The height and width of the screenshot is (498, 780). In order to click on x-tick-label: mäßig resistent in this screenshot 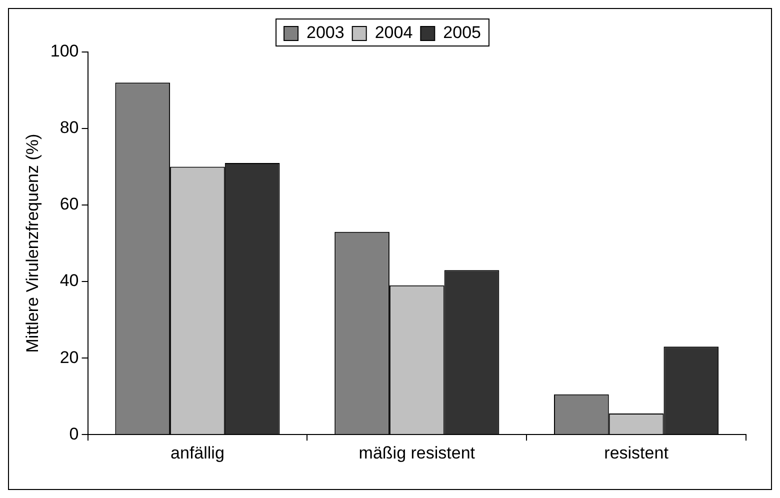, I will do `click(417, 452)`.